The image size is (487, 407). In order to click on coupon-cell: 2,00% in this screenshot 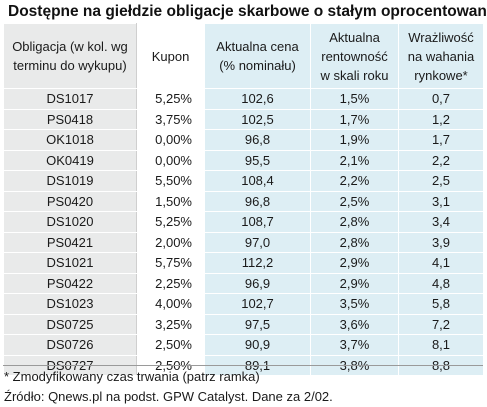, I will do `click(170, 242)`.